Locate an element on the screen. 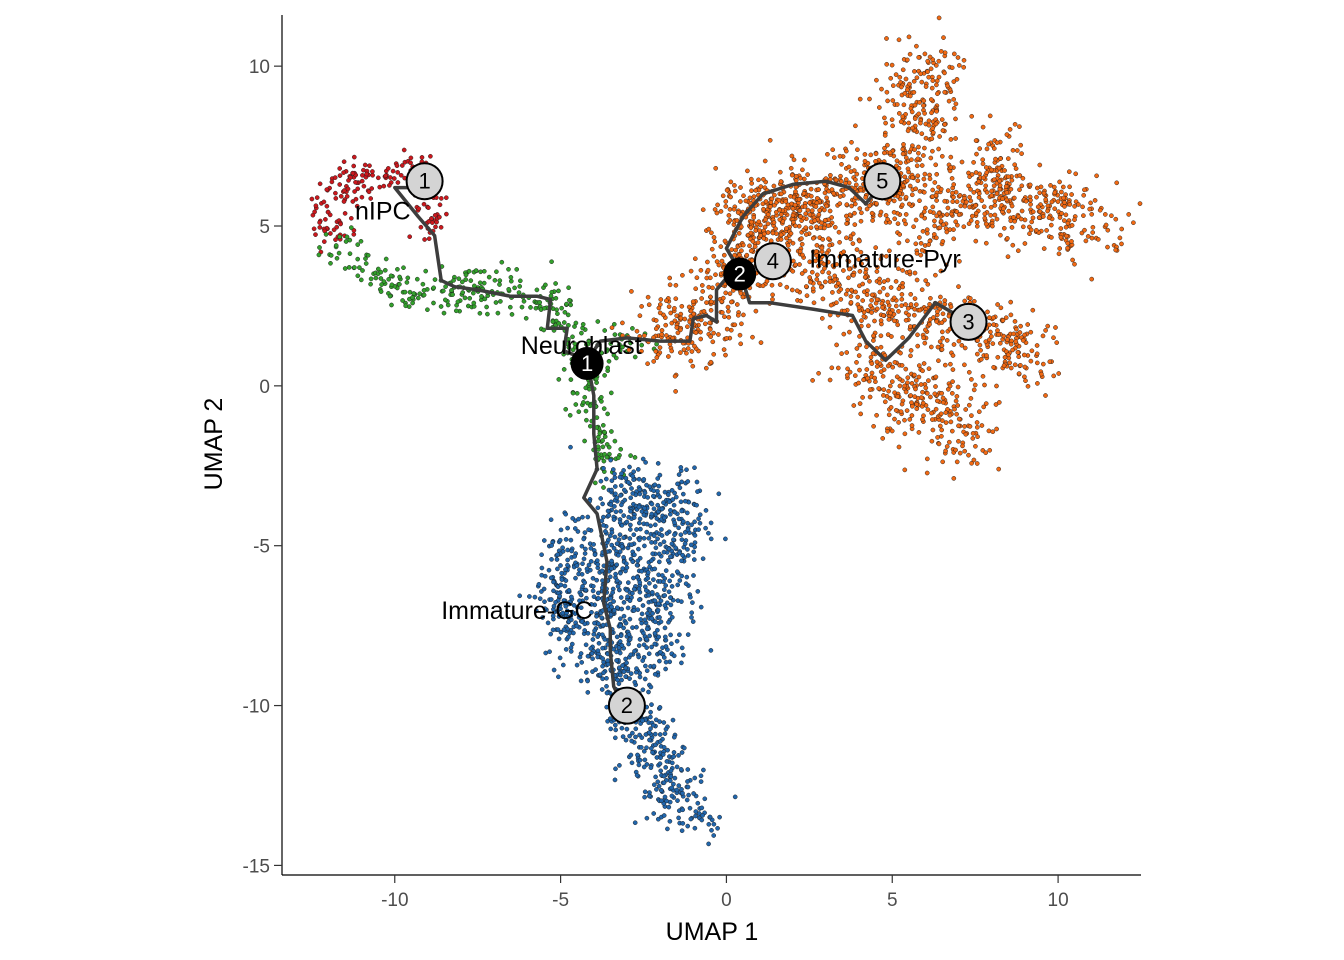 This screenshot has height=960, width=1344. x-tick-label: -5 is located at coordinates (560, 900).